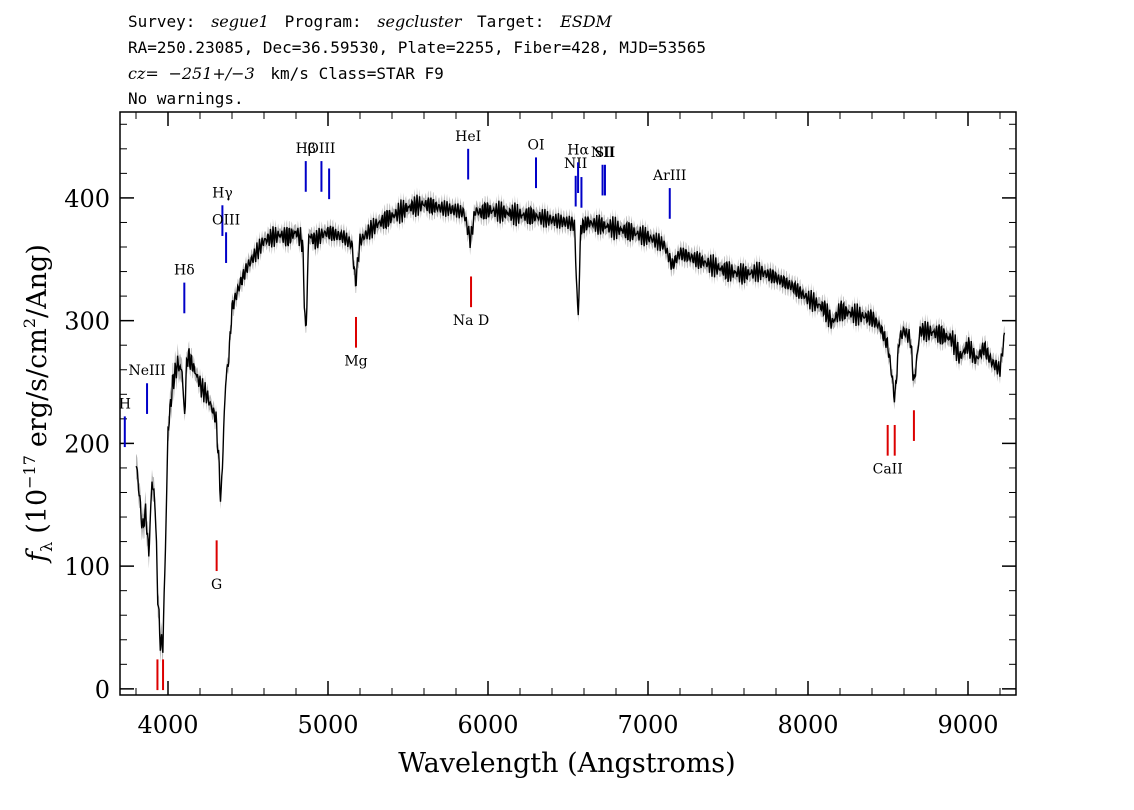 The height and width of the screenshot is (810, 1134). Describe the element at coordinates (46, 547) in the screenshot. I see `y-axis-title-sub: λ` at that location.